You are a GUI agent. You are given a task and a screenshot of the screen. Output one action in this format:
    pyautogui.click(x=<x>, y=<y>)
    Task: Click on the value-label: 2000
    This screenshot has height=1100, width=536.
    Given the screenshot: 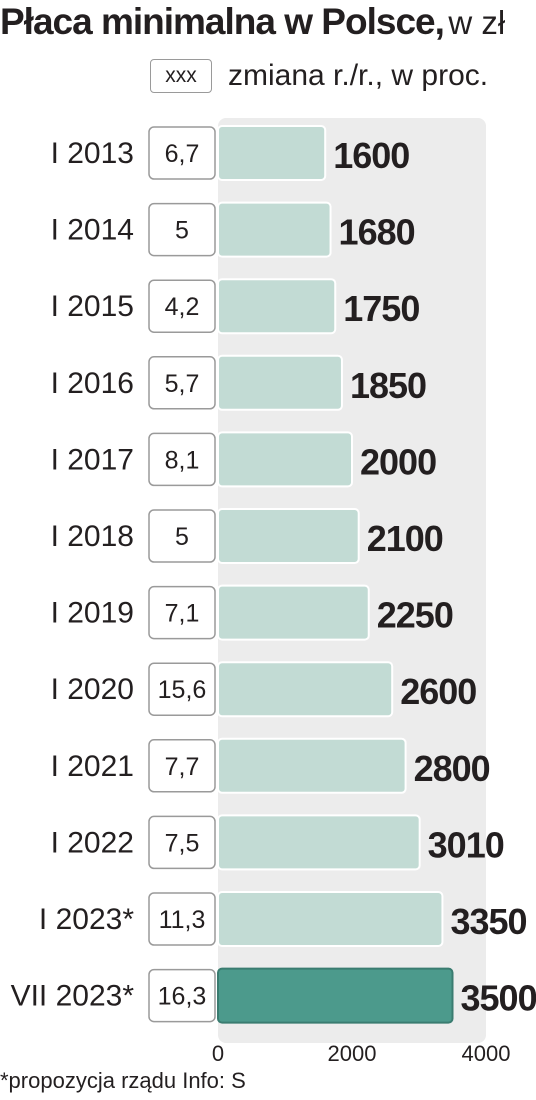 What is the action you would take?
    pyautogui.click(x=398, y=461)
    